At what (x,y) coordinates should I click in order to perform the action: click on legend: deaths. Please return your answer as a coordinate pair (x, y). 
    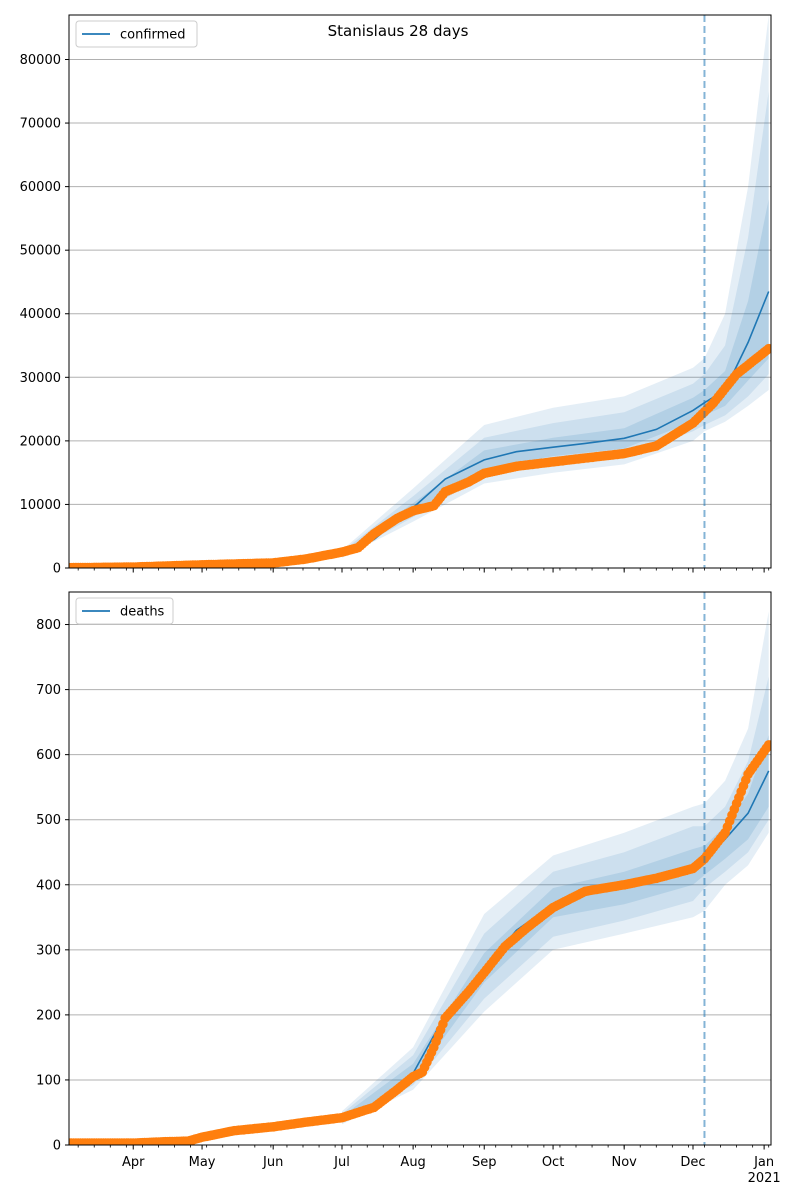
    Looking at the image, I should click on (124, 611).